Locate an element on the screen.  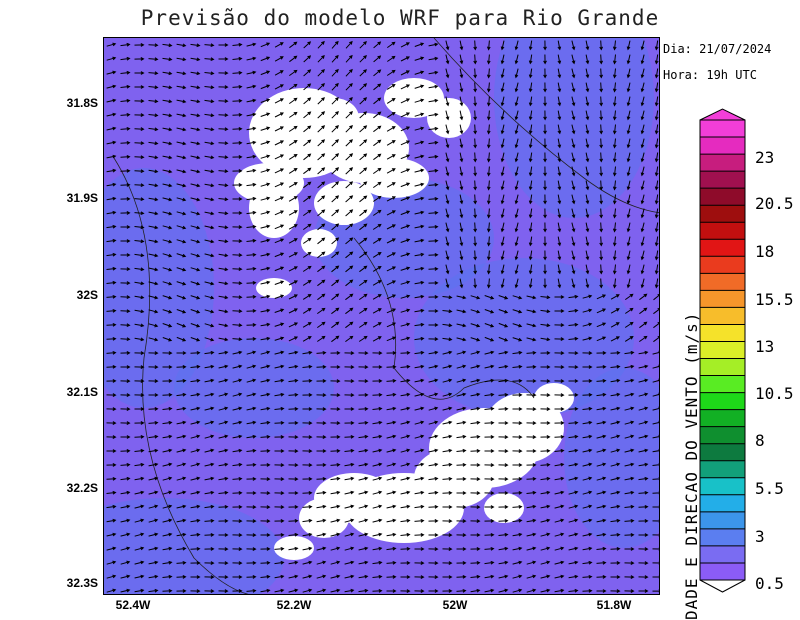
lat-label: 32S is located at coordinates (87, 295).